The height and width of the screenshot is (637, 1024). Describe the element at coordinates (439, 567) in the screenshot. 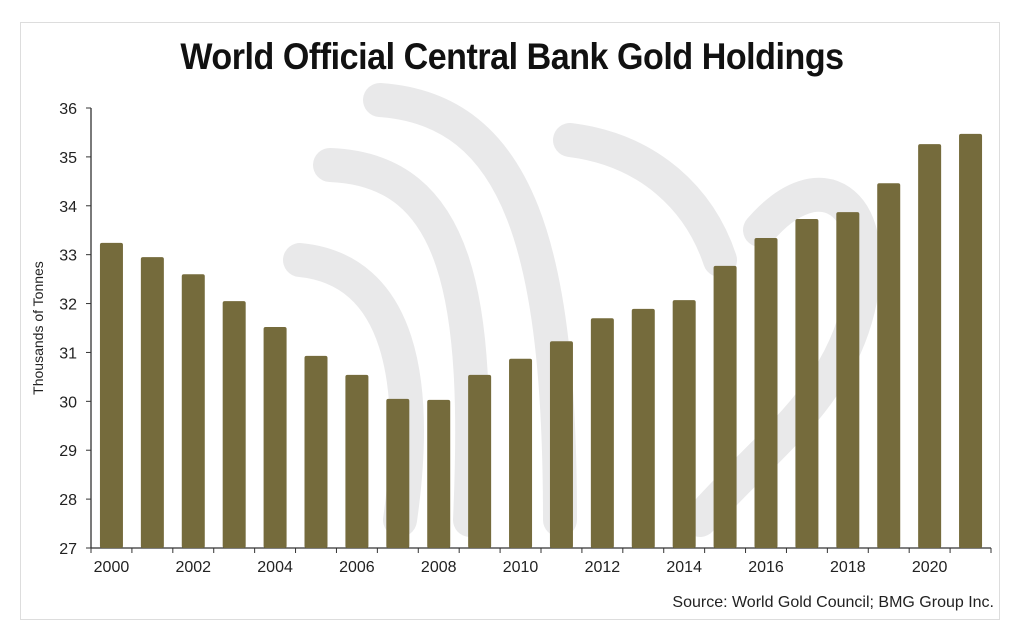

I see `x-tick-label: 2008` at that location.